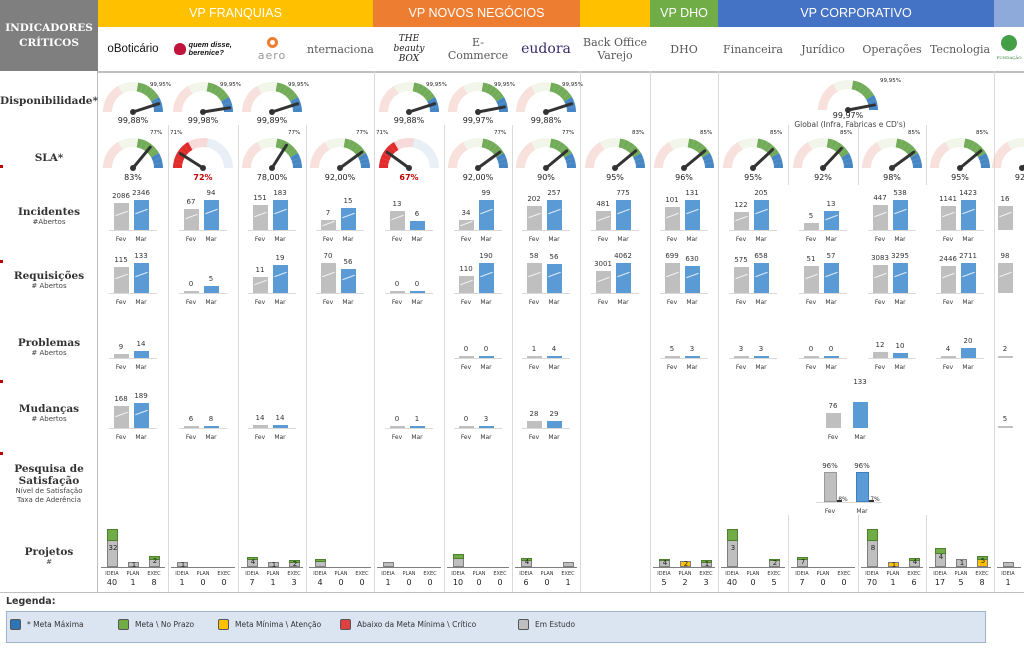 Image resolution: width=1024 pixels, height=650 pixels. Describe the element at coordinates (685, 564) in the screenshot. I see `projeto-bar-8-plan` at that location.